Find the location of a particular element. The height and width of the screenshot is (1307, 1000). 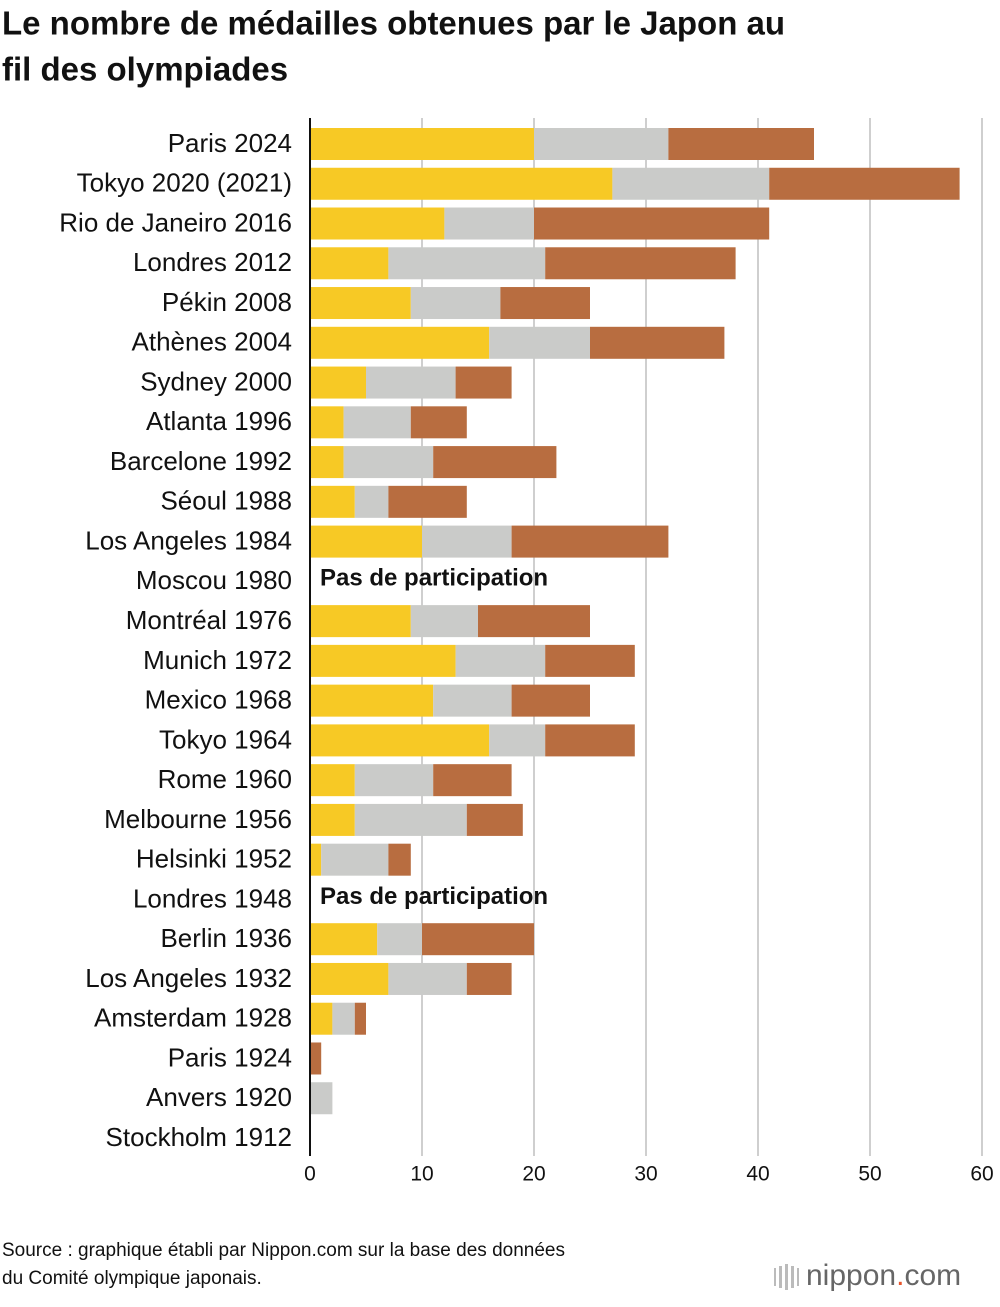

y-tick-label: Amsterdam 1928 is located at coordinates (193, 1018).